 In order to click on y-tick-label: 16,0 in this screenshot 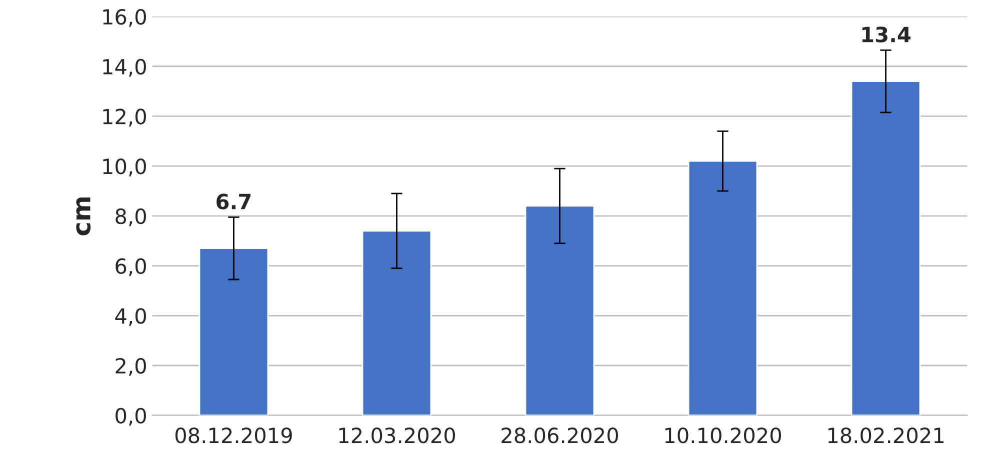, I will do `click(124, 17)`.